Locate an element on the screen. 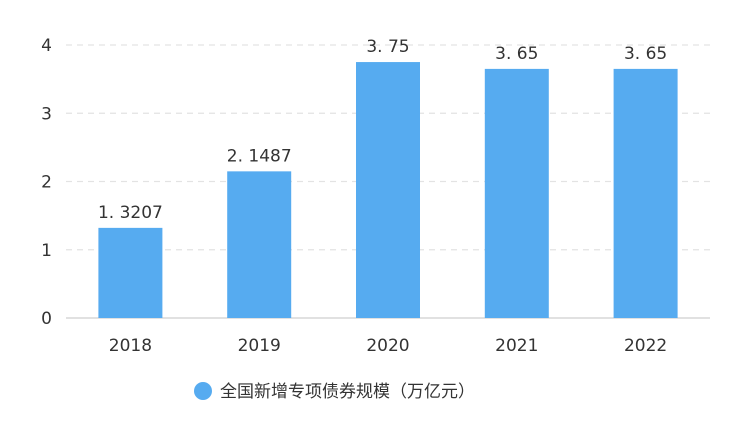 Image resolution: width=749 pixels, height=448 pixels. y-tick-label: 4 is located at coordinates (46, 46).